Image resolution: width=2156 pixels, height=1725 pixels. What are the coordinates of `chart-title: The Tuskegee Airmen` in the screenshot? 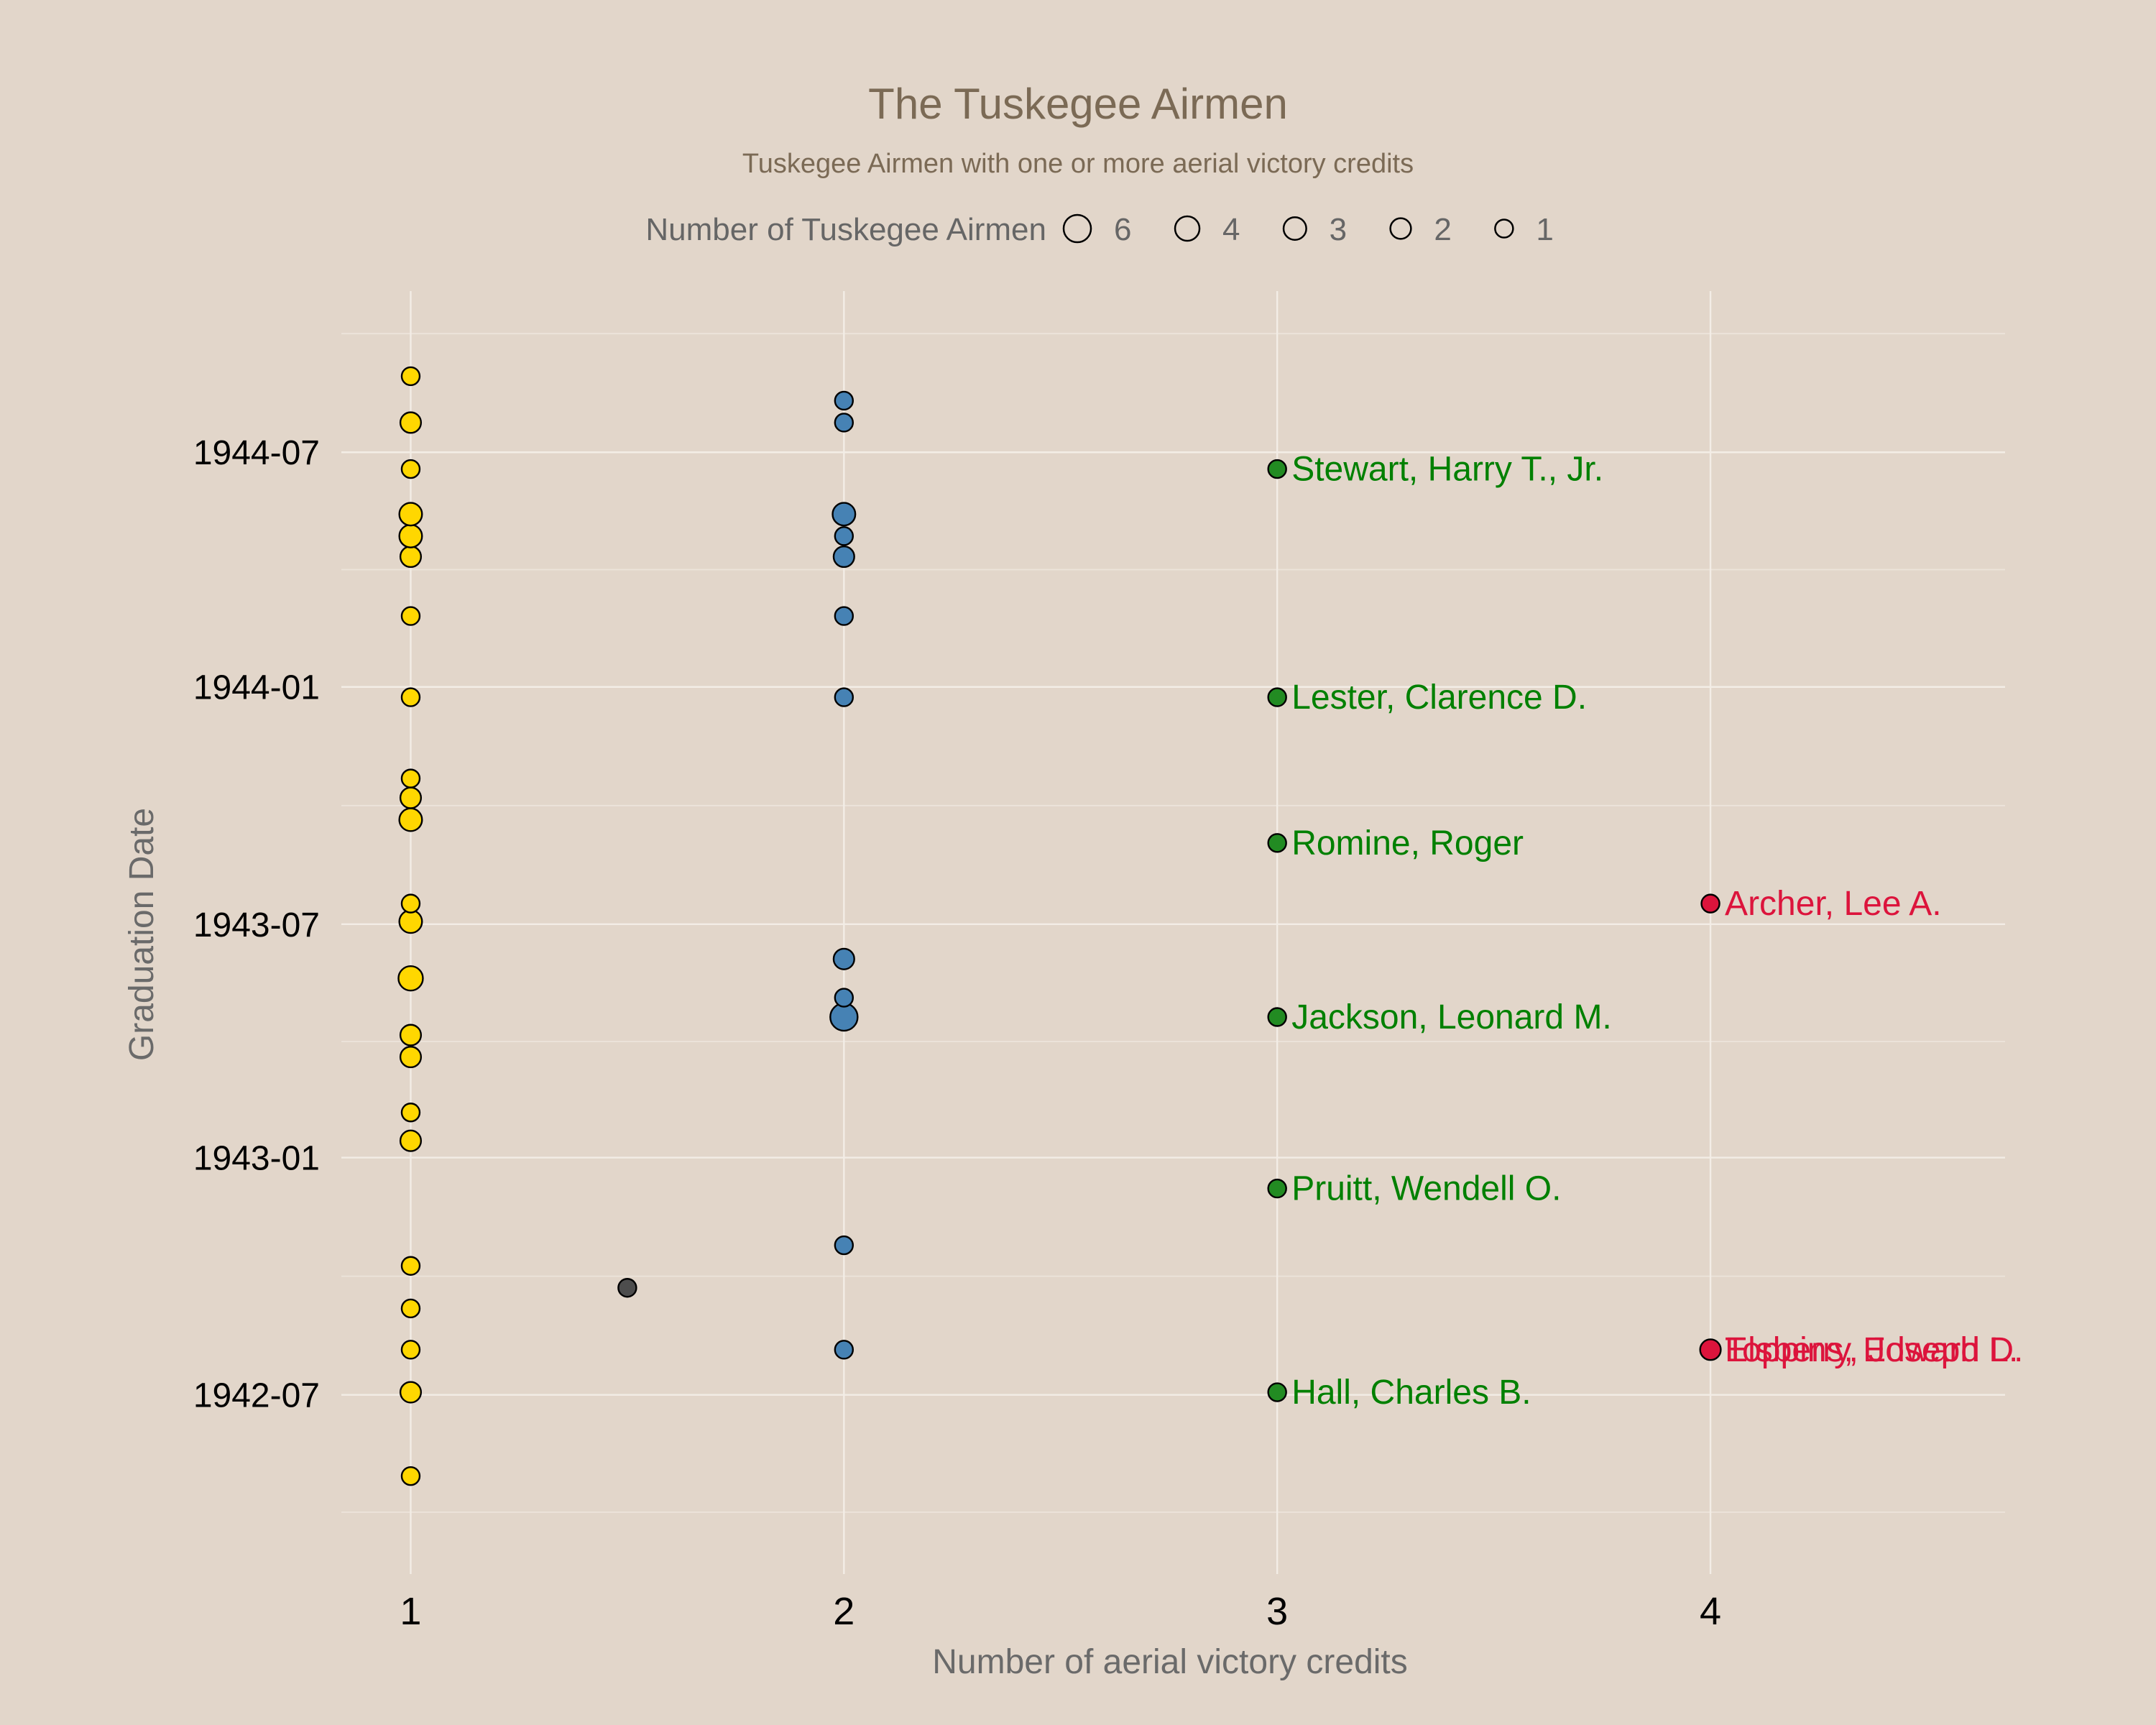 It's located at (1078, 104).